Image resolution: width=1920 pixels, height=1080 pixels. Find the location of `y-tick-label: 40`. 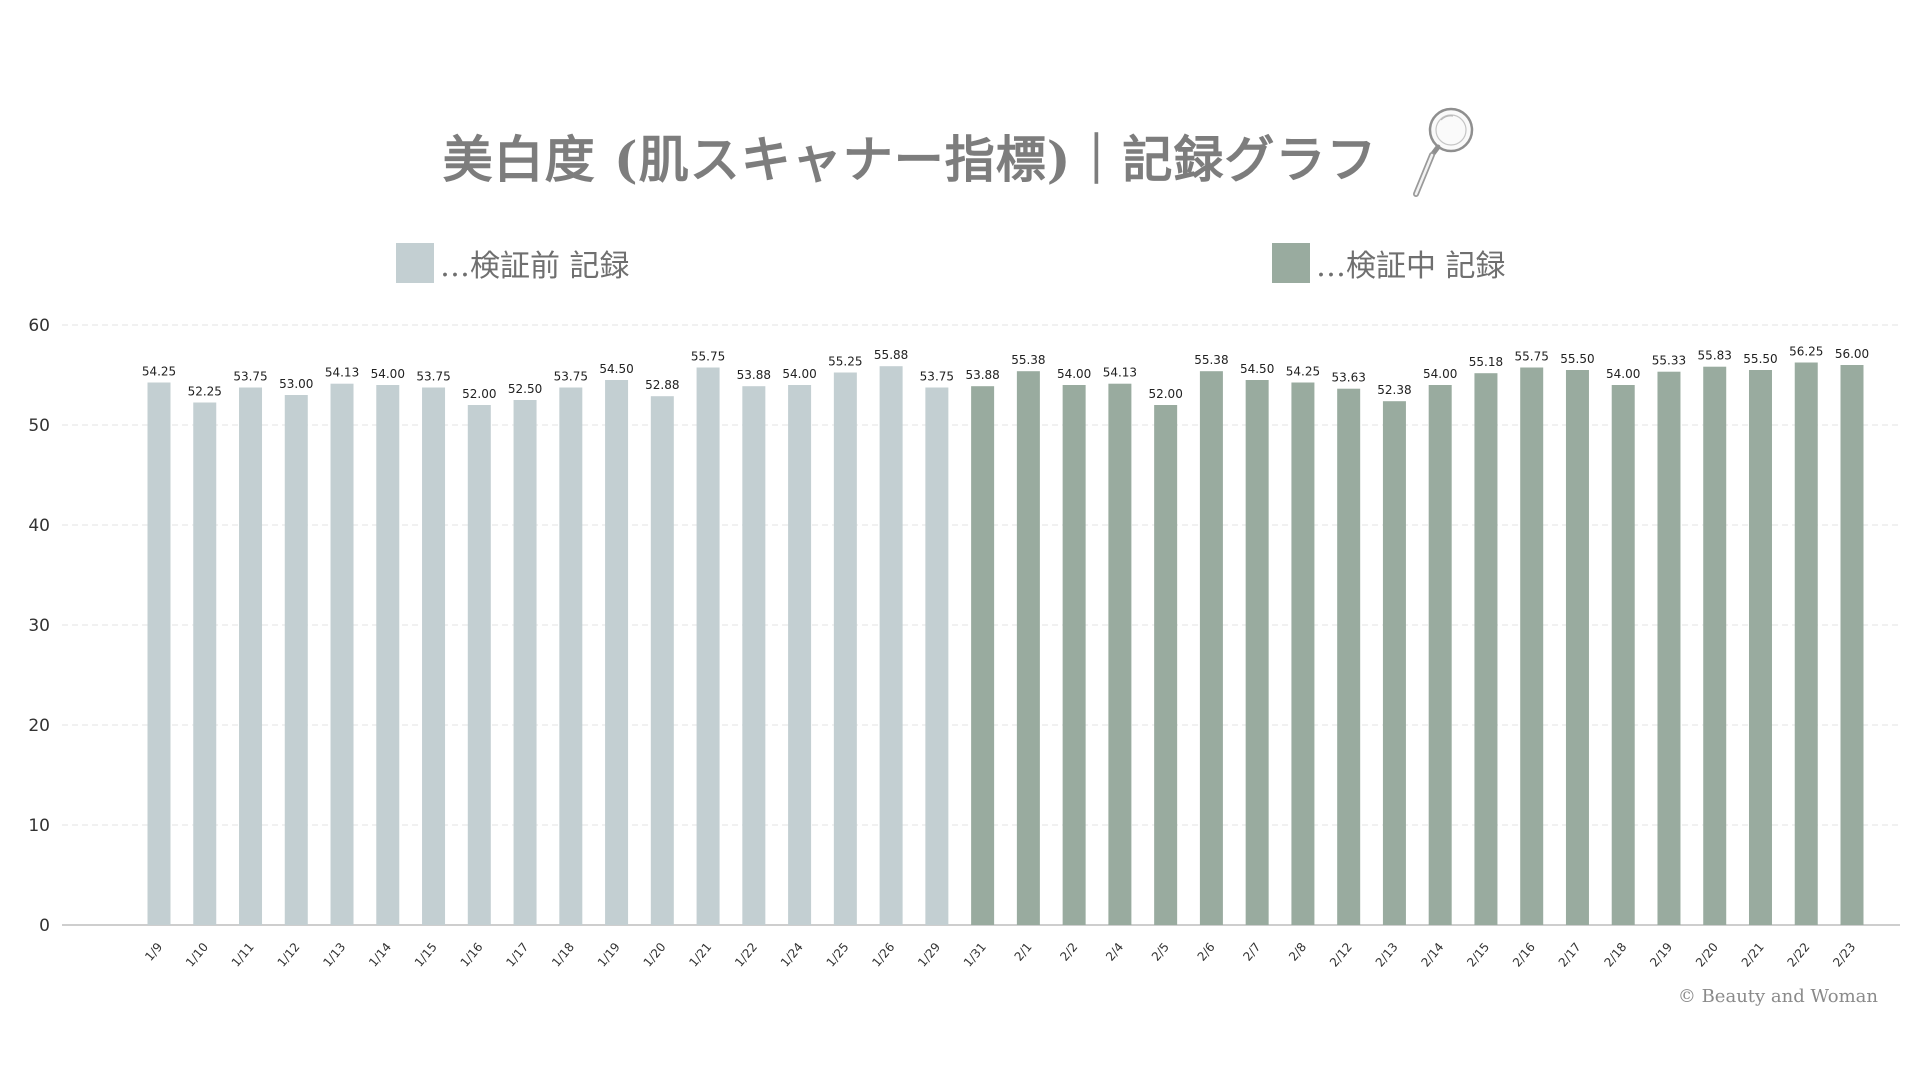

y-tick-label: 40 is located at coordinates (39, 526).